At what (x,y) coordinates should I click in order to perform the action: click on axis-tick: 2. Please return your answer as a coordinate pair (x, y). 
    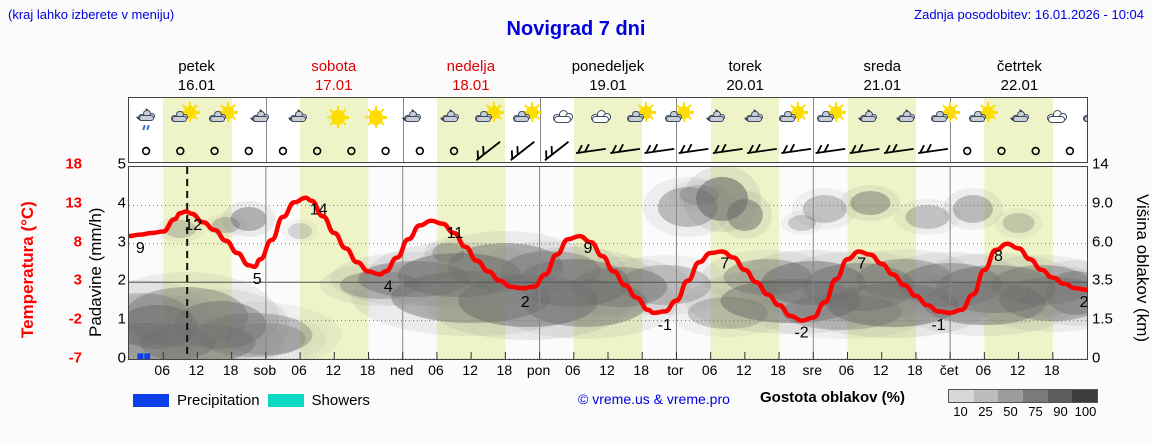
    Looking at the image, I should click on (121, 280).